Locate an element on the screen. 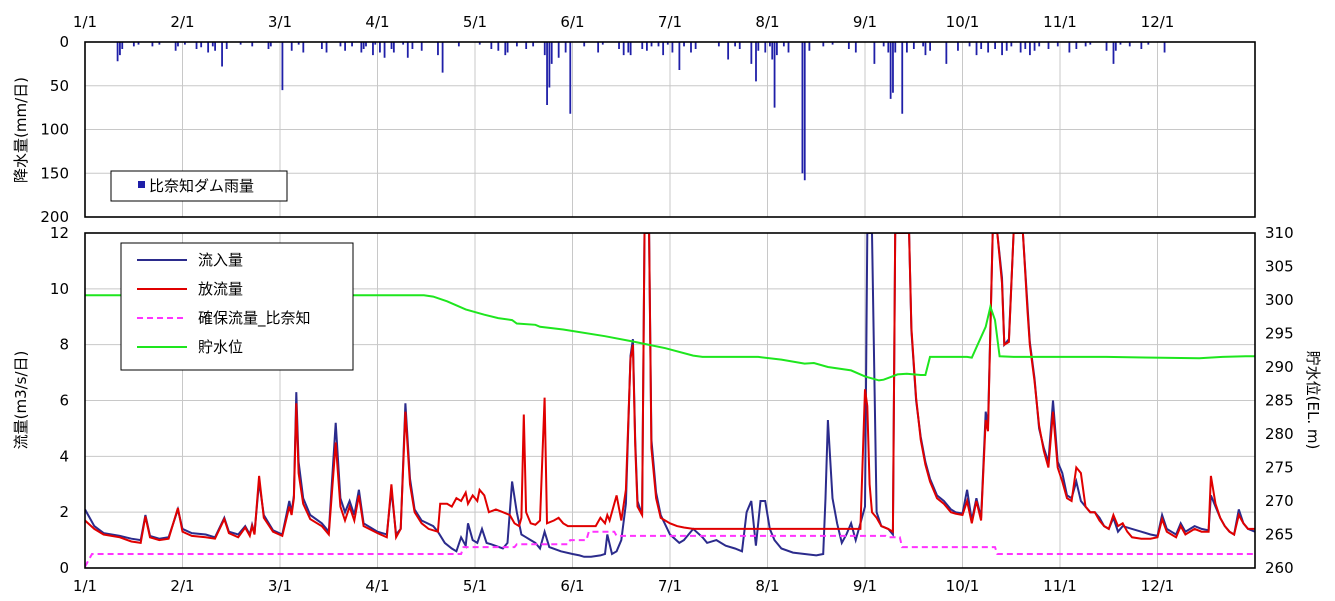  top-xtick-label: 4/1 is located at coordinates (377, 22).